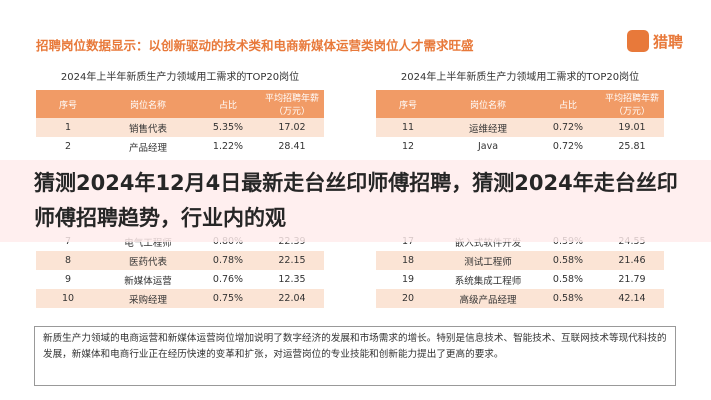 This screenshot has width=711, height=400. What do you see at coordinates (632, 260) in the screenshot?
I see `cell: 21.46` at bounding box center [632, 260].